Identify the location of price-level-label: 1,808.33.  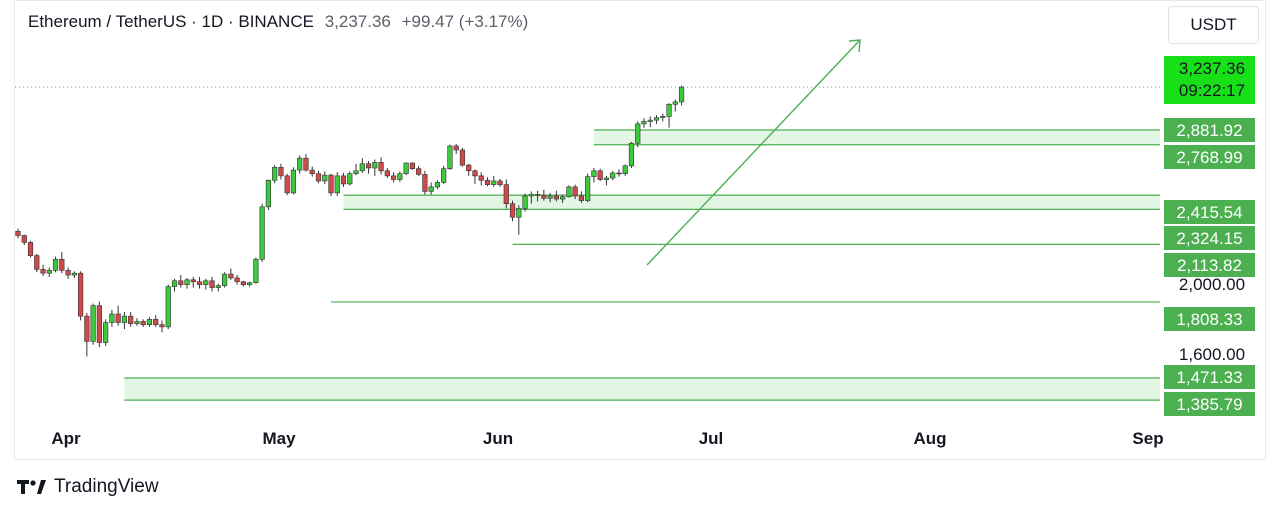
(1209, 319).